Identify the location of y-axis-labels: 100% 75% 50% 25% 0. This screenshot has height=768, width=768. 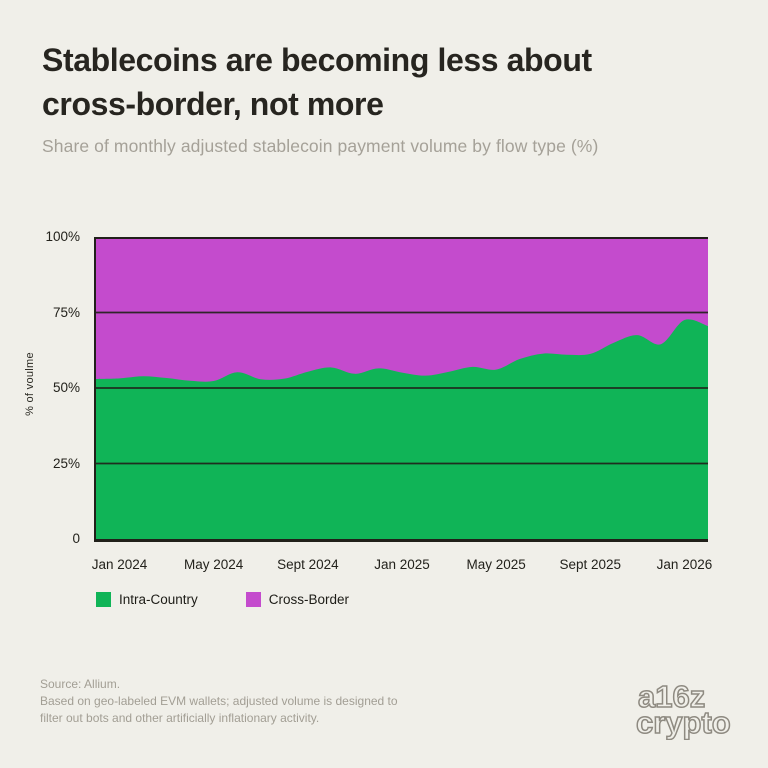
(62, 387).